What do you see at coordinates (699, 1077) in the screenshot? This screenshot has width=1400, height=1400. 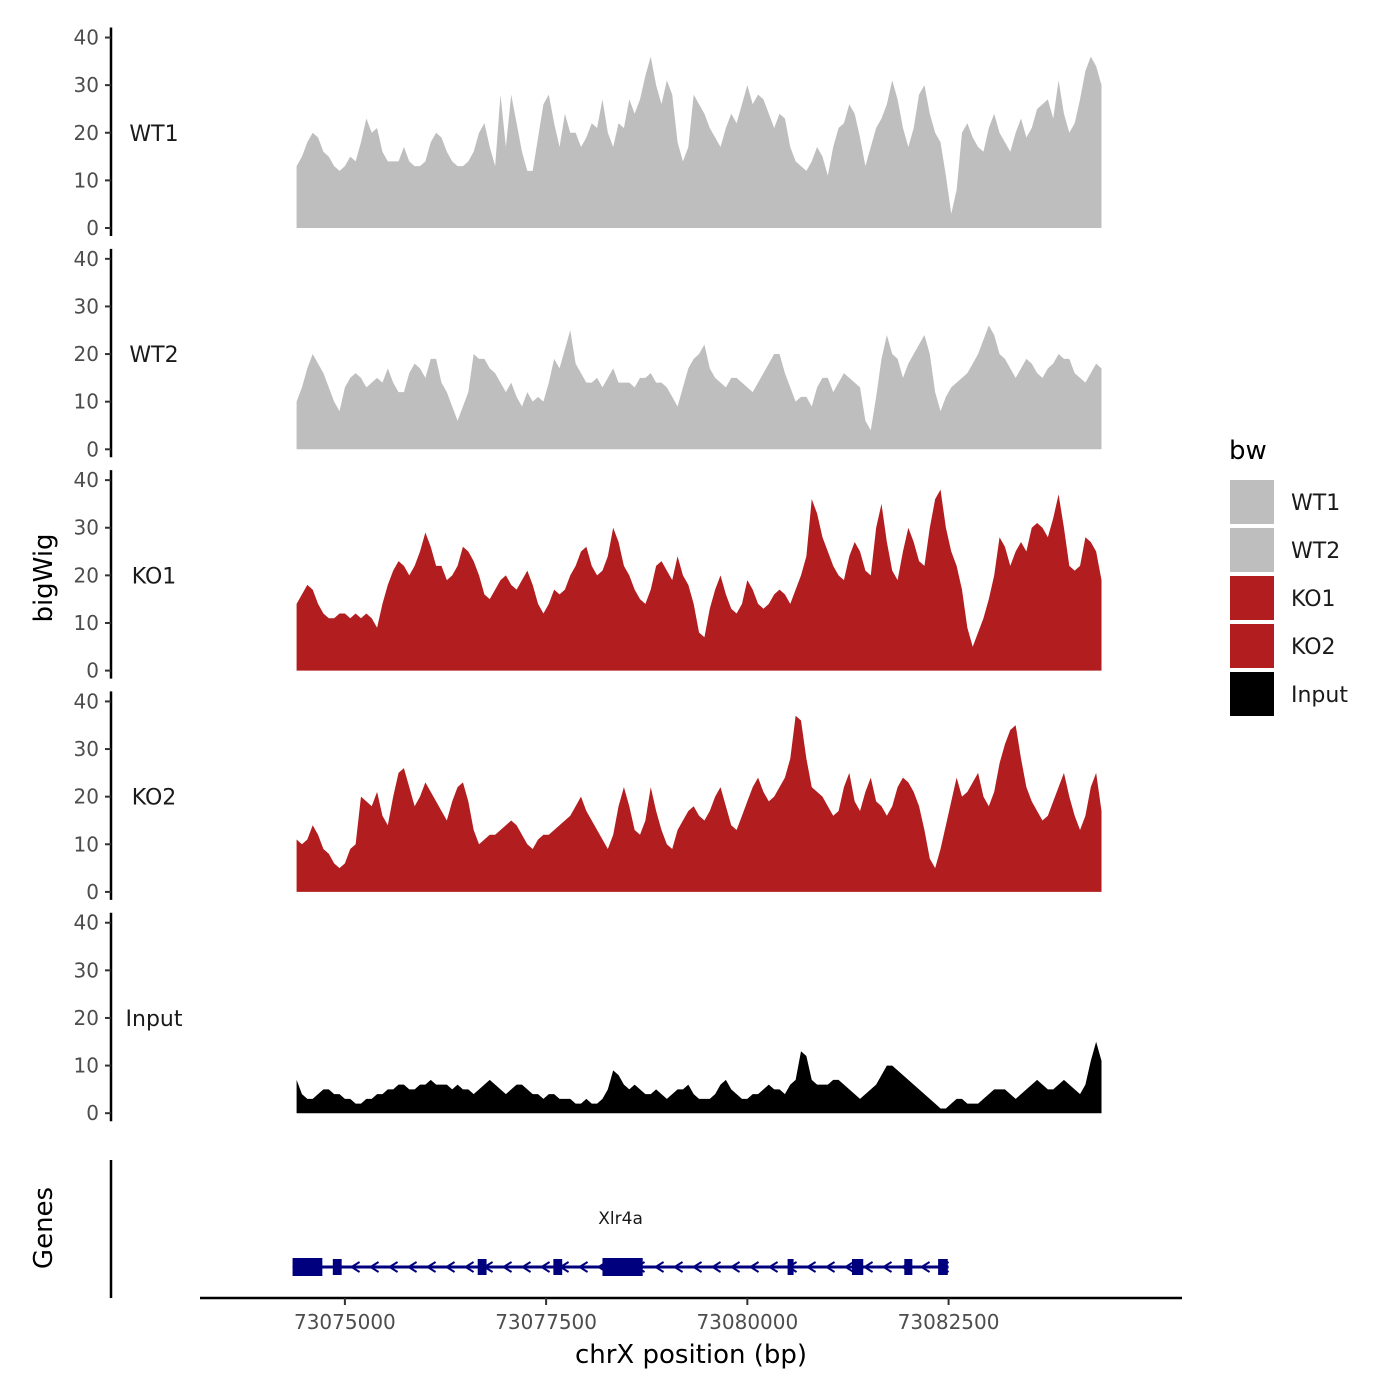 I see `area-series-input` at bounding box center [699, 1077].